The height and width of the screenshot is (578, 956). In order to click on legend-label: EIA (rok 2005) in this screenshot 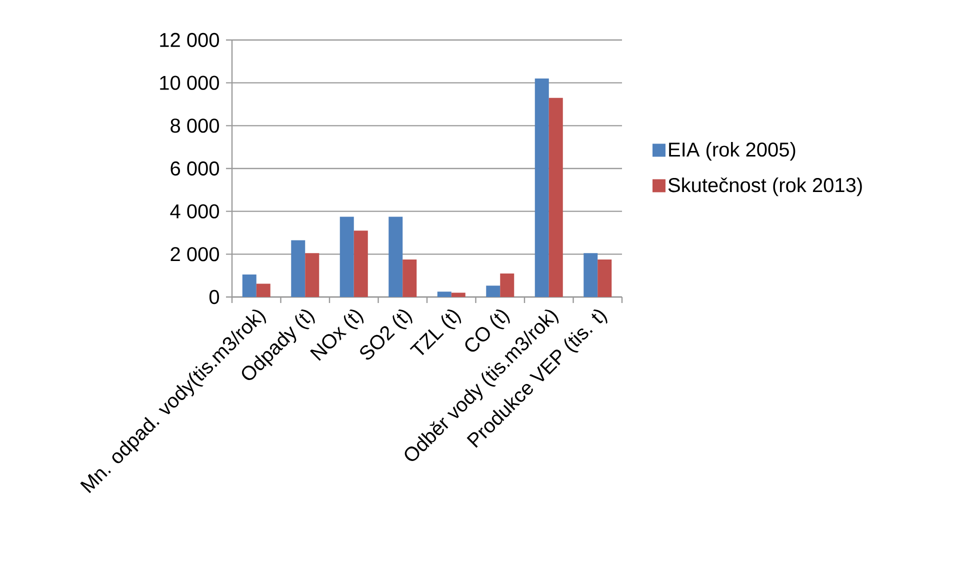, I will do `click(732, 151)`.